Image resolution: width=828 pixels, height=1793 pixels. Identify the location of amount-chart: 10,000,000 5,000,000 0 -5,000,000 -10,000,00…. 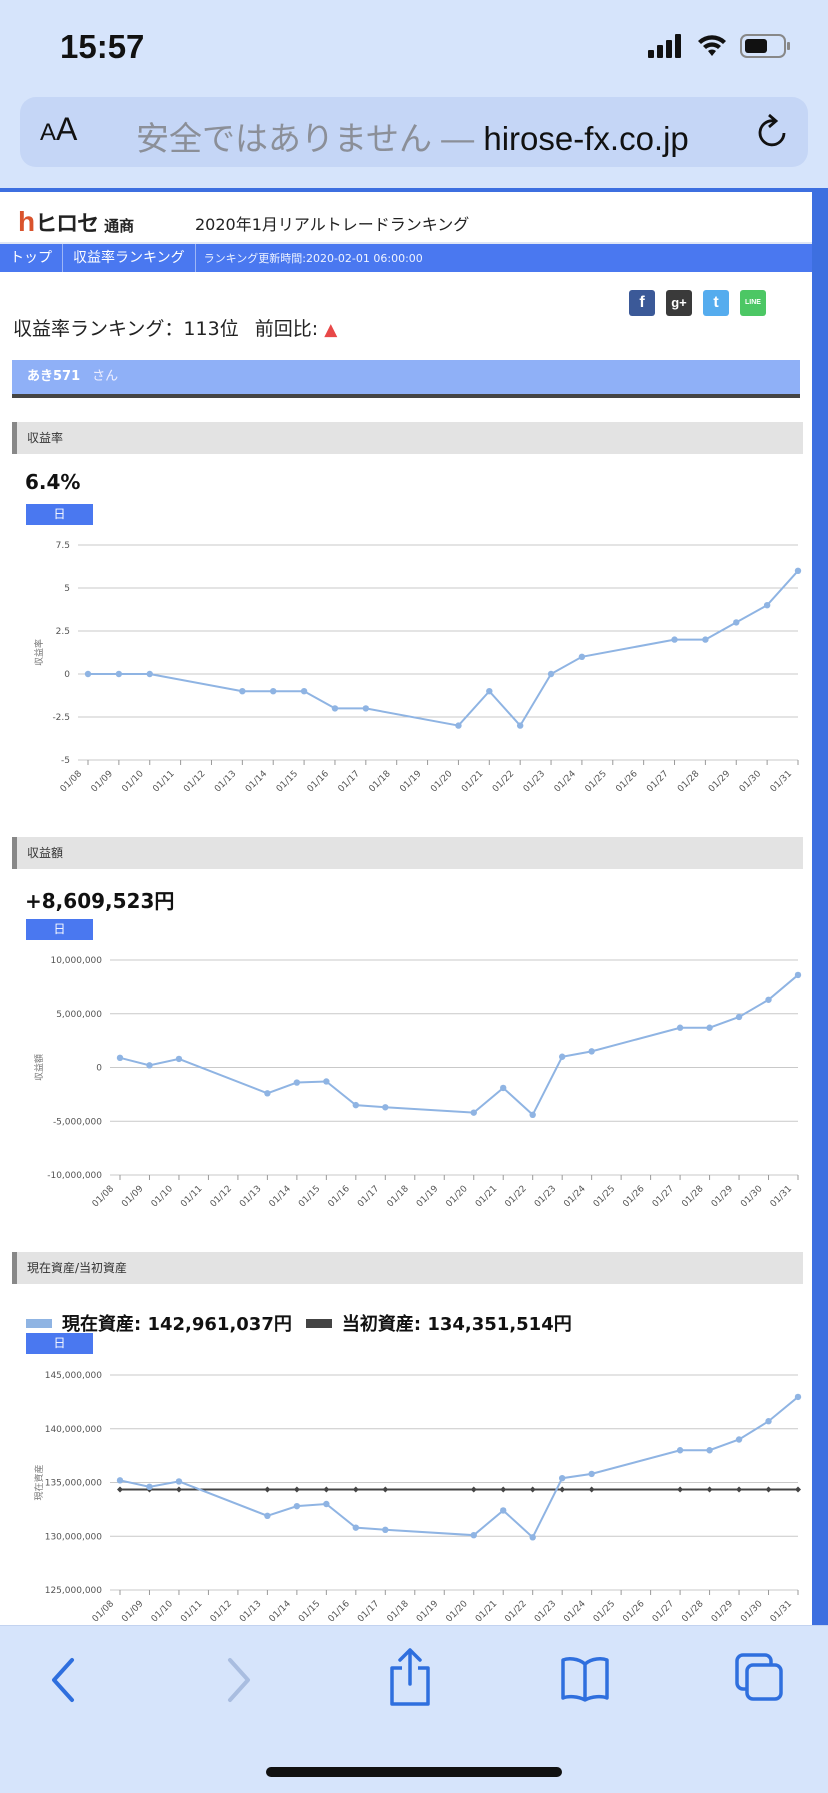
(417, 1081).